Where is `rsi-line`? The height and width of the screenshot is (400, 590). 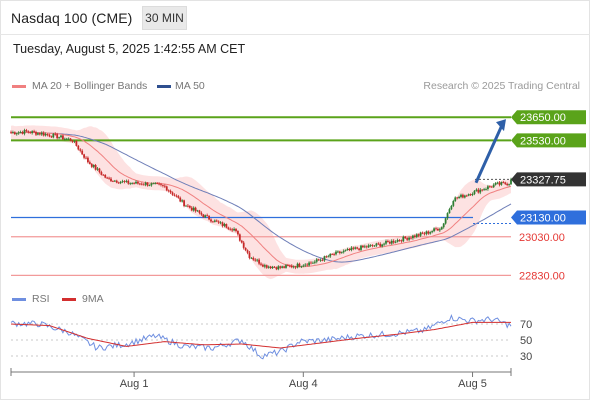 rsi-line is located at coordinates (261, 336).